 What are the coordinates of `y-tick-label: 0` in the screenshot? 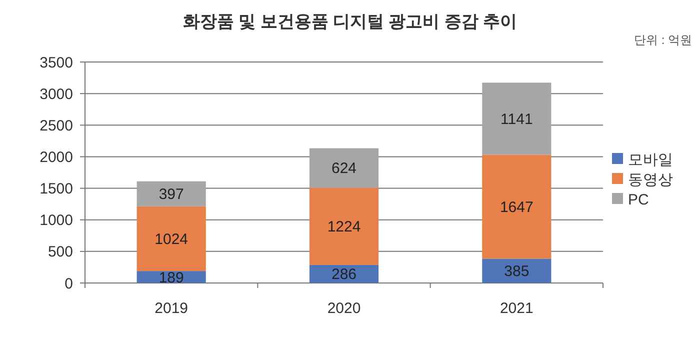 It's located at (68, 283).